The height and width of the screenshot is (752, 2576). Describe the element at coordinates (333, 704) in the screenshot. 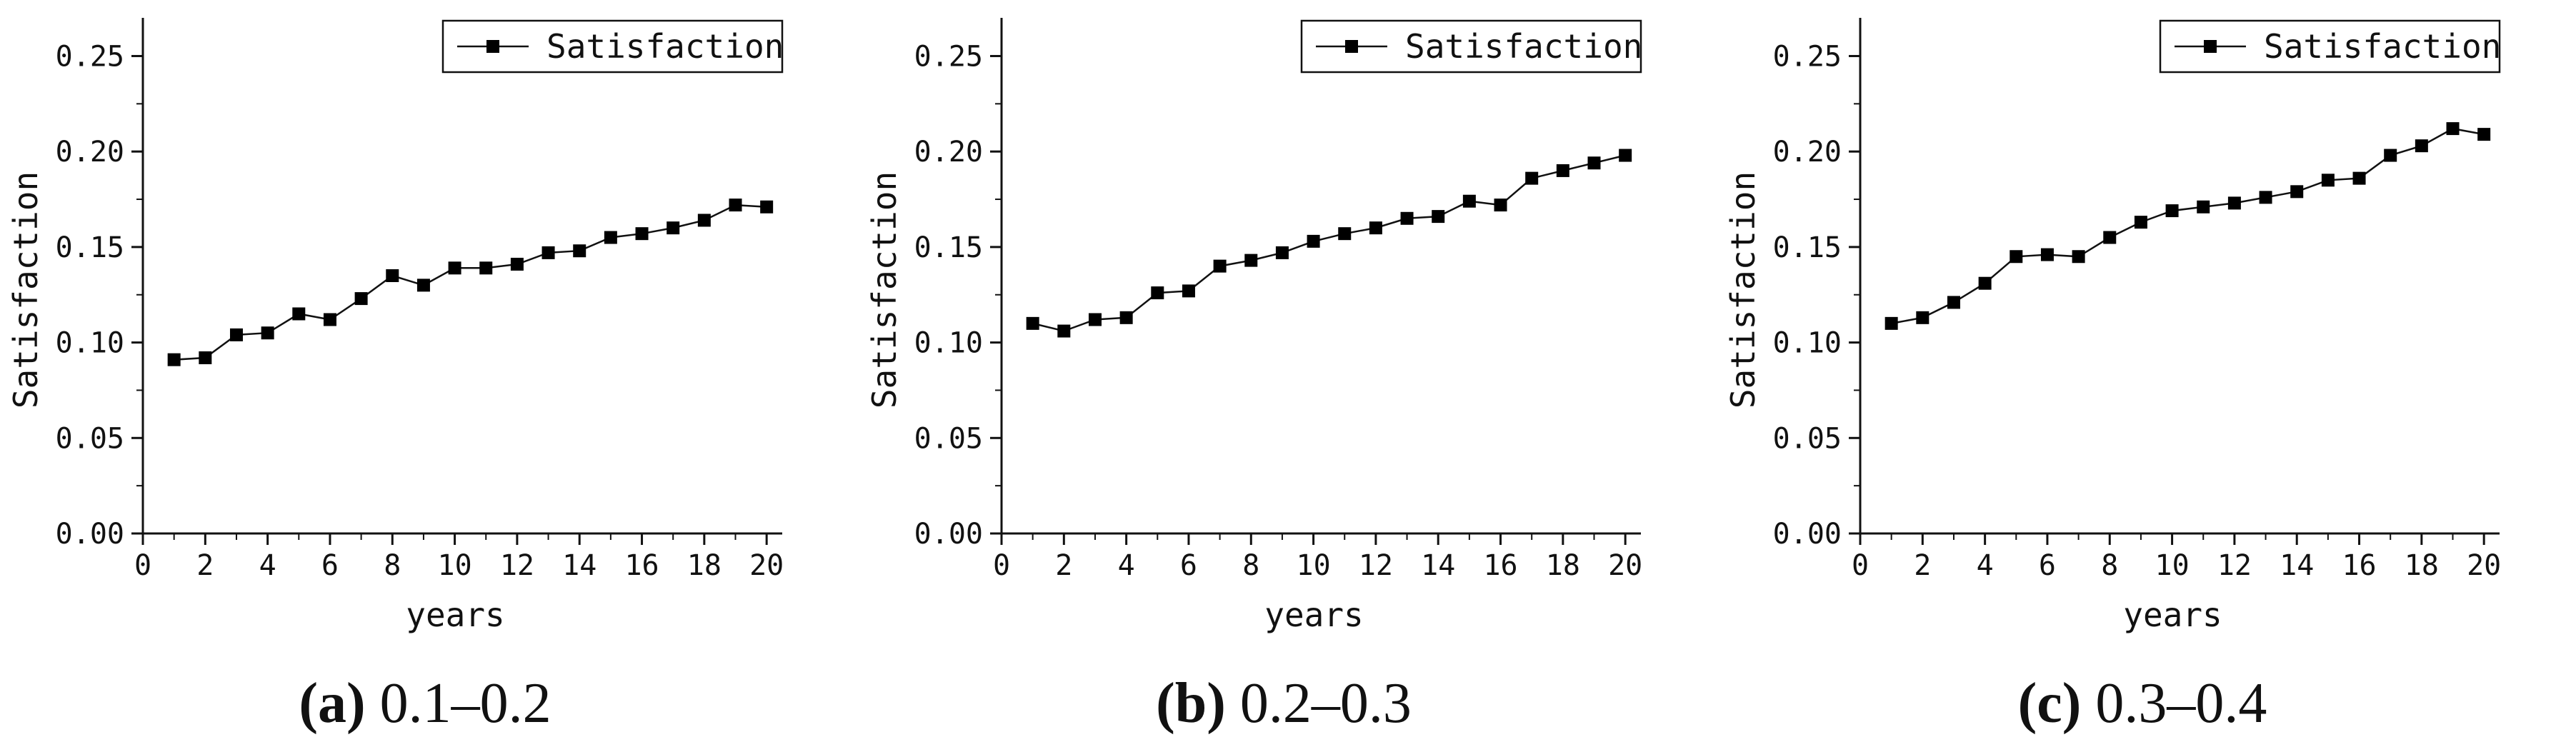

I see `caption-a-label: (a)` at that location.